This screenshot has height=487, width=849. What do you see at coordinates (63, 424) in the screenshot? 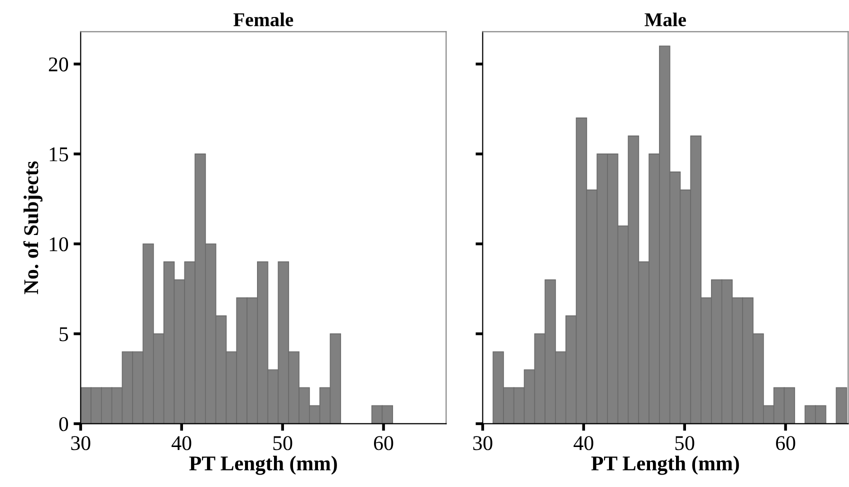
I see `y-tick-label: 0` at bounding box center [63, 424].